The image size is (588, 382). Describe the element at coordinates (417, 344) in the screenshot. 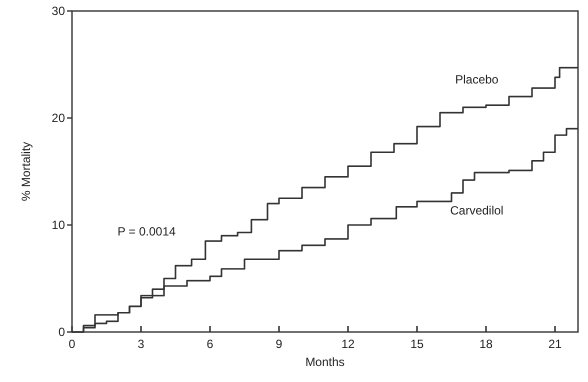

I see `x-tick-label: 15` at that location.